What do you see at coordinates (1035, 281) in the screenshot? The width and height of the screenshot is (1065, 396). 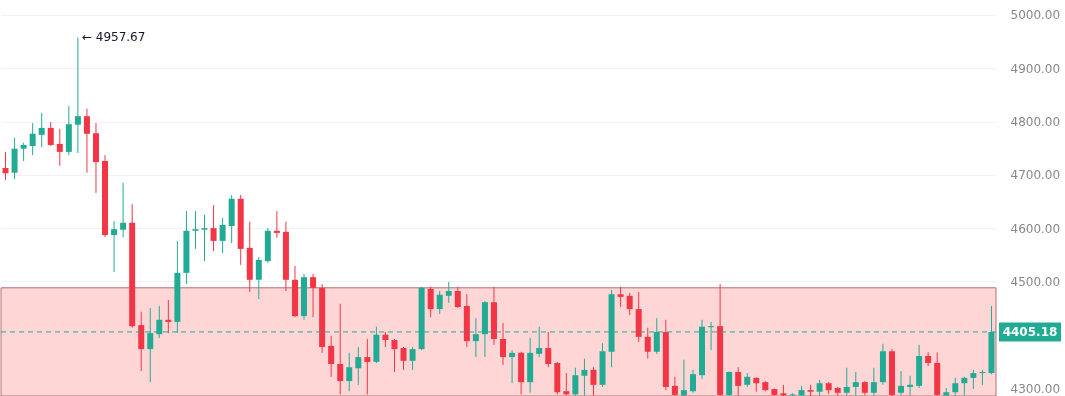 I see `y-tick-label: 4500.00` at bounding box center [1035, 281].